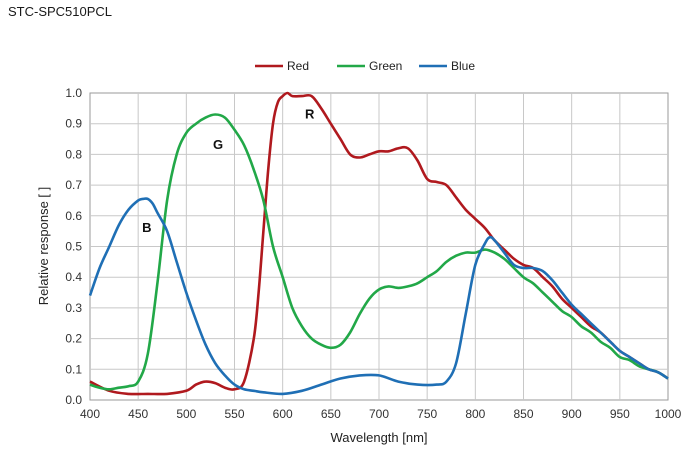  Describe the element at coordinates (73, 185) in the screenshot. I see `y-tick-label: 0.7` at that location.